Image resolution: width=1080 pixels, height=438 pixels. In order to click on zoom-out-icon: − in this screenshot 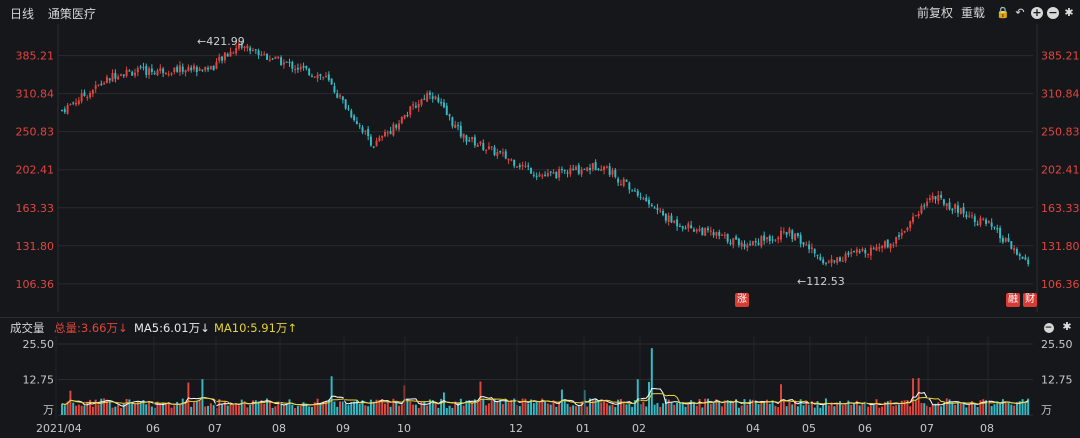, I will do `click(1053, 12)`.